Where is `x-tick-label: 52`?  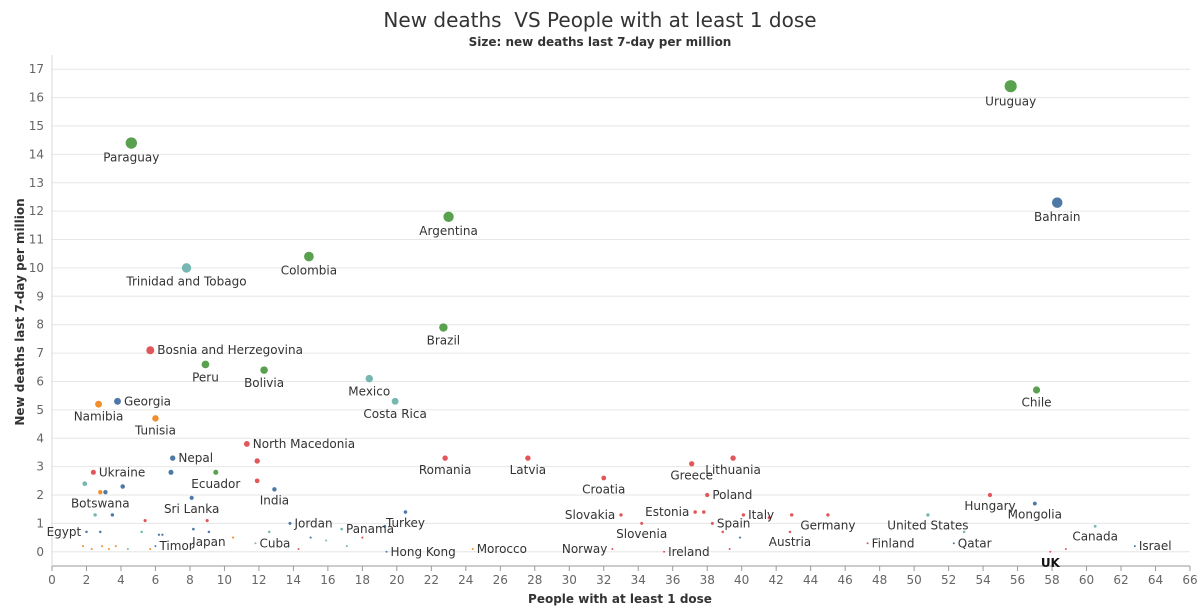
x-tick-label: 52 is located at coordinates (948, 580).